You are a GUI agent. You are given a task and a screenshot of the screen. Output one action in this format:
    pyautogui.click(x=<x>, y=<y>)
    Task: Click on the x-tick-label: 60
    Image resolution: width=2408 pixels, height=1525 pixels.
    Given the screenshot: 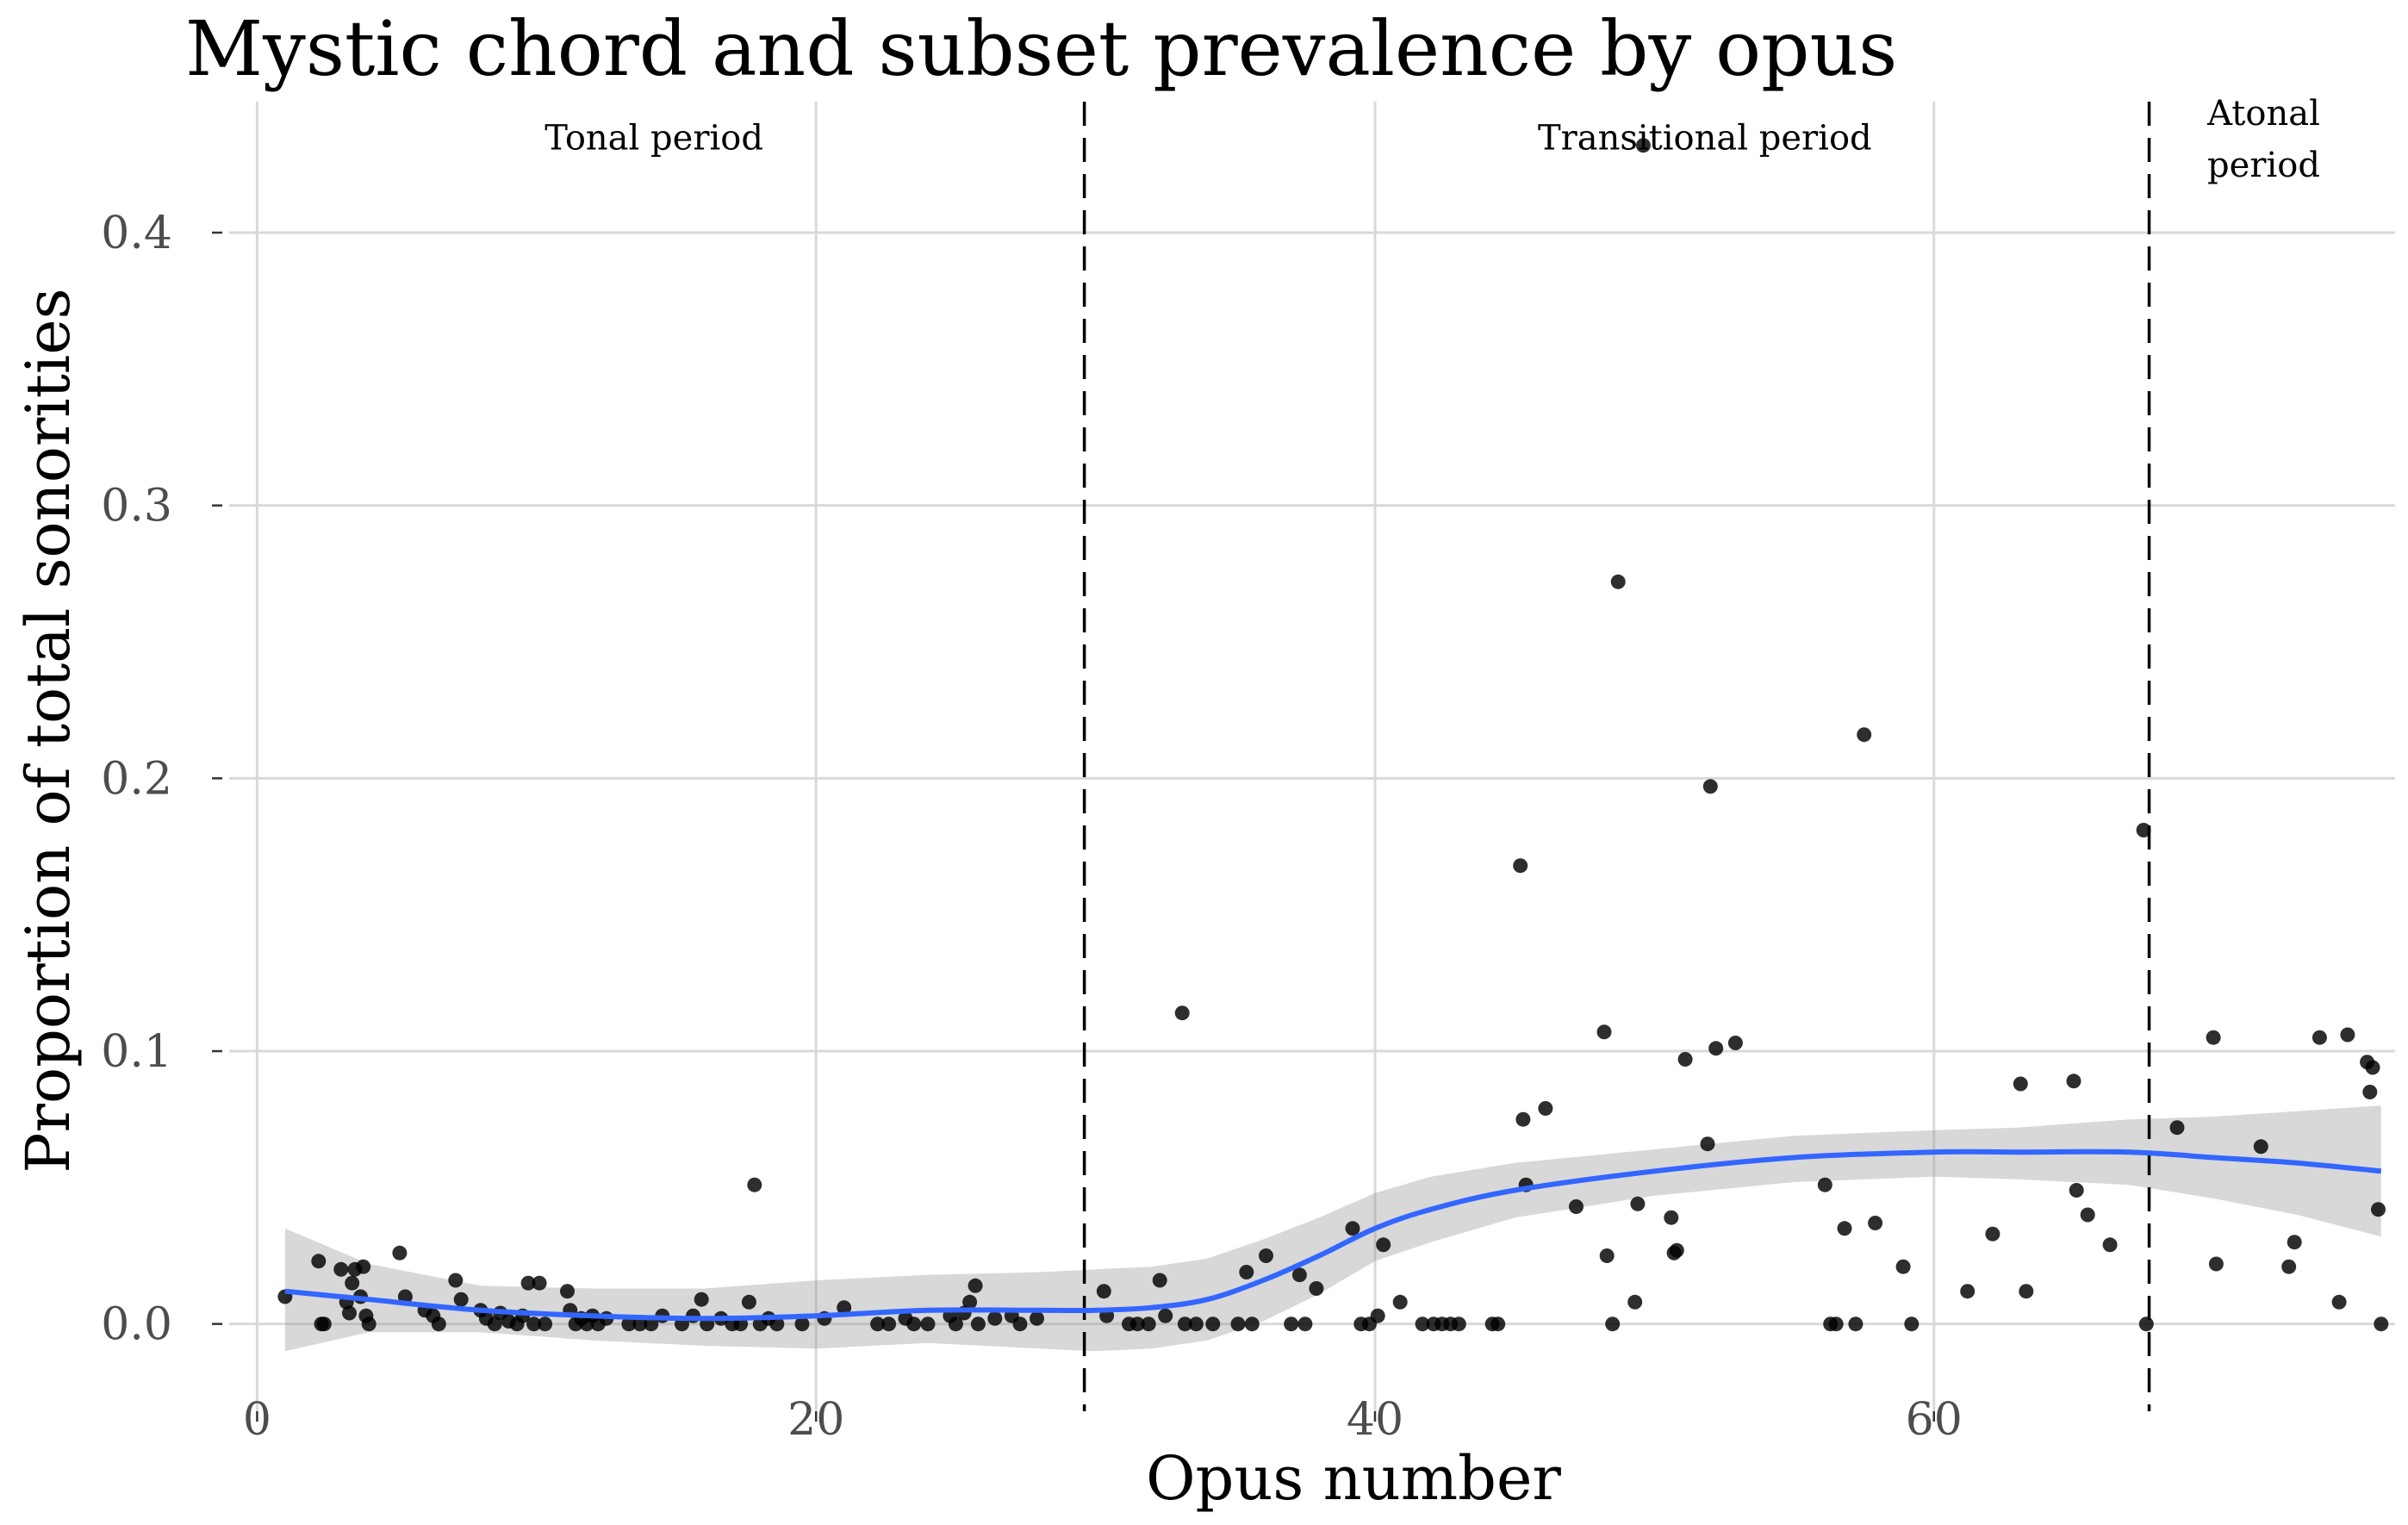 What is the action you would take?
    pyautogui.click(x=1935, y=1420)
    